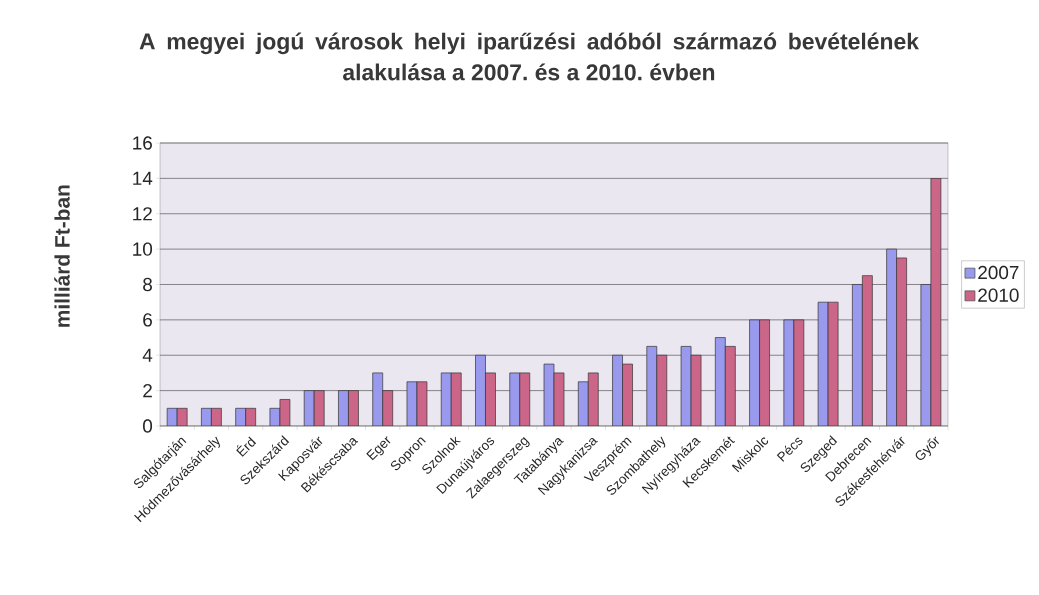 This screenshot has height=595, width=1039. I want to click on y-tick-label: 8, so click(147, 284).